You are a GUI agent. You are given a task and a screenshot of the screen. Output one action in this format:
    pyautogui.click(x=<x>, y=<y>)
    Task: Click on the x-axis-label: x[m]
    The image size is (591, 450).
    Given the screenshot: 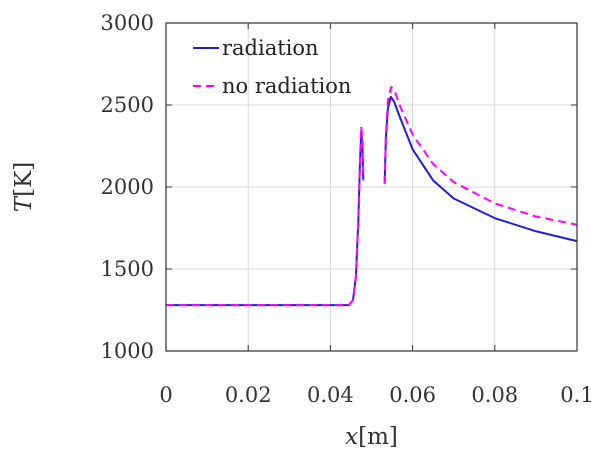 What is the action you would take?
    pyautogui.click(x=371, y=437)
    